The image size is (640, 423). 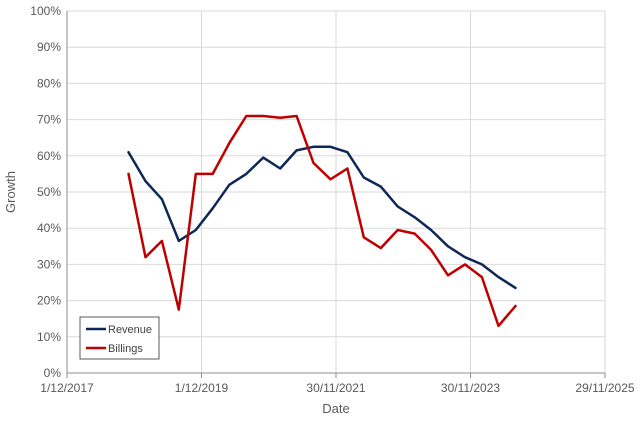 I want to click on y-tick-label: 20%, so click(x=49, y=301).